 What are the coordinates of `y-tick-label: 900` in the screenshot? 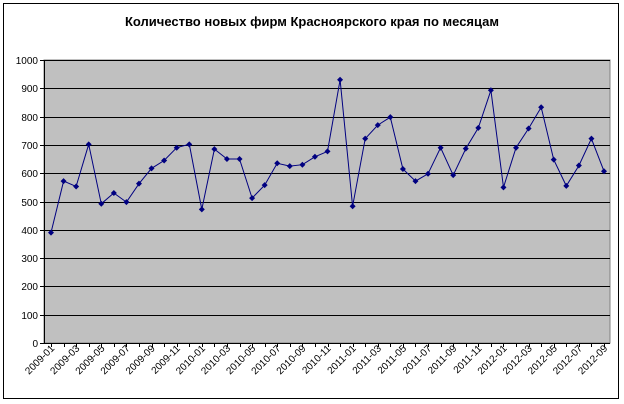 It's located at (29, 89).